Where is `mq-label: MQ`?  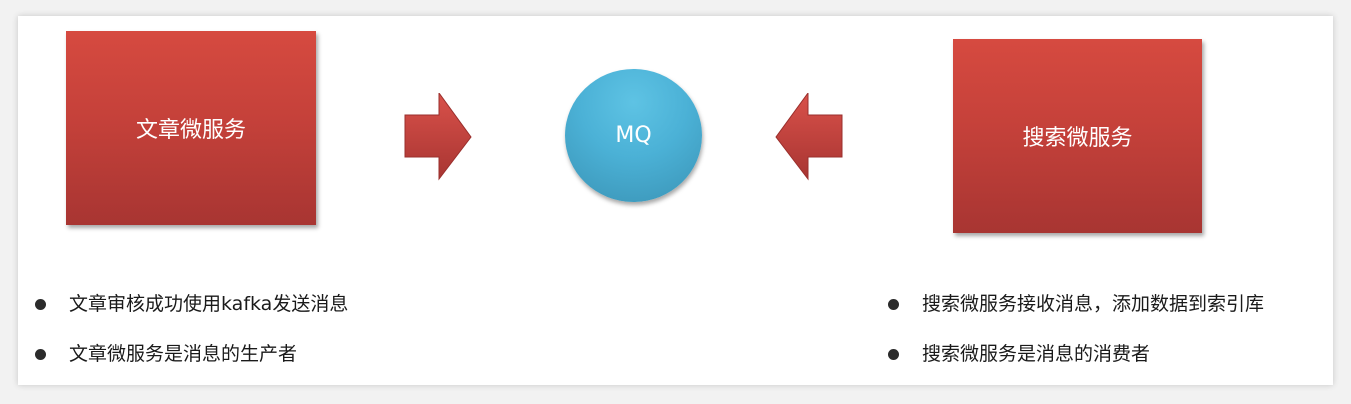
mq-label: MQ is located at coordinates (633, 135).